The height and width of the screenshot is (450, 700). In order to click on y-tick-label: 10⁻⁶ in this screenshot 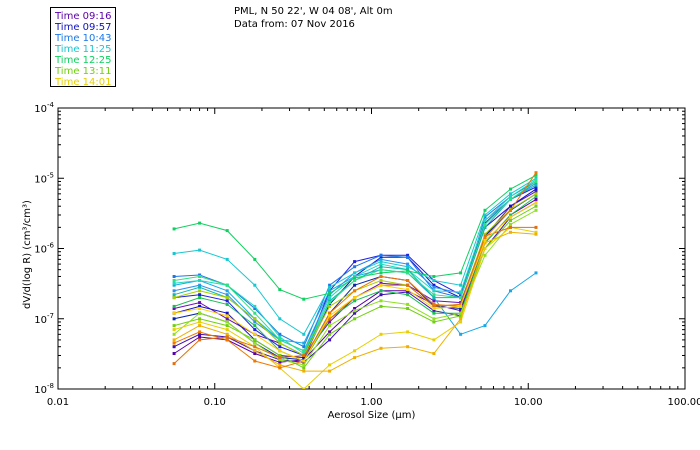, I will do `click(44, 249)`.